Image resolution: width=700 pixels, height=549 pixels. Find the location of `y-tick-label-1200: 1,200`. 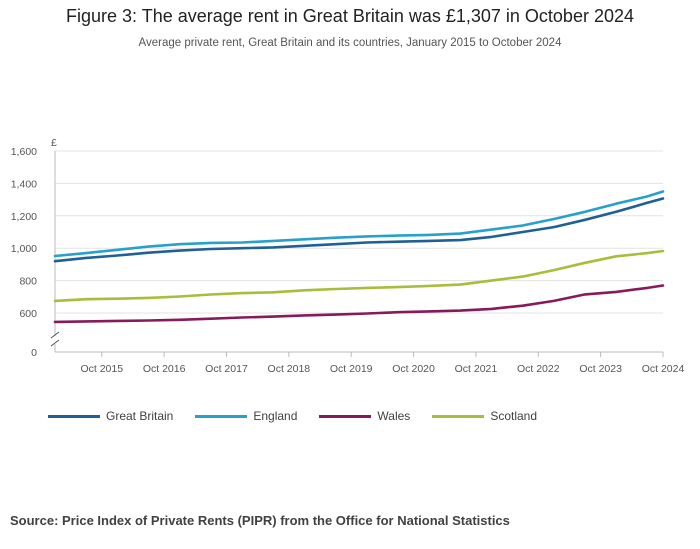

y-tick-label-1200: 1,200 is located at coordinates (24, 217).